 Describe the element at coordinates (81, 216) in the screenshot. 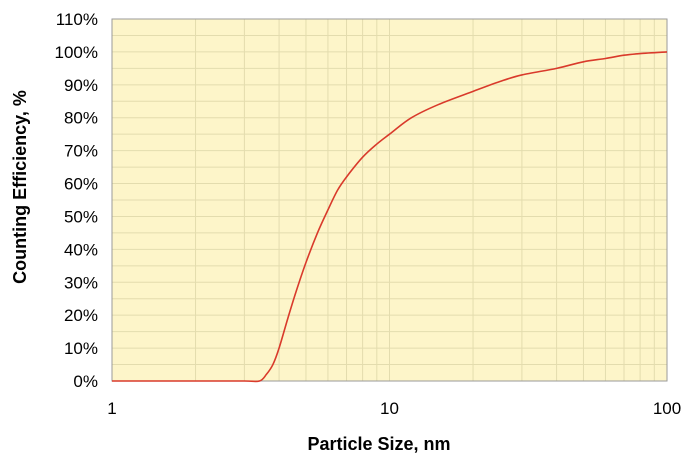

I see `y-tick-label: 50%` at that location.